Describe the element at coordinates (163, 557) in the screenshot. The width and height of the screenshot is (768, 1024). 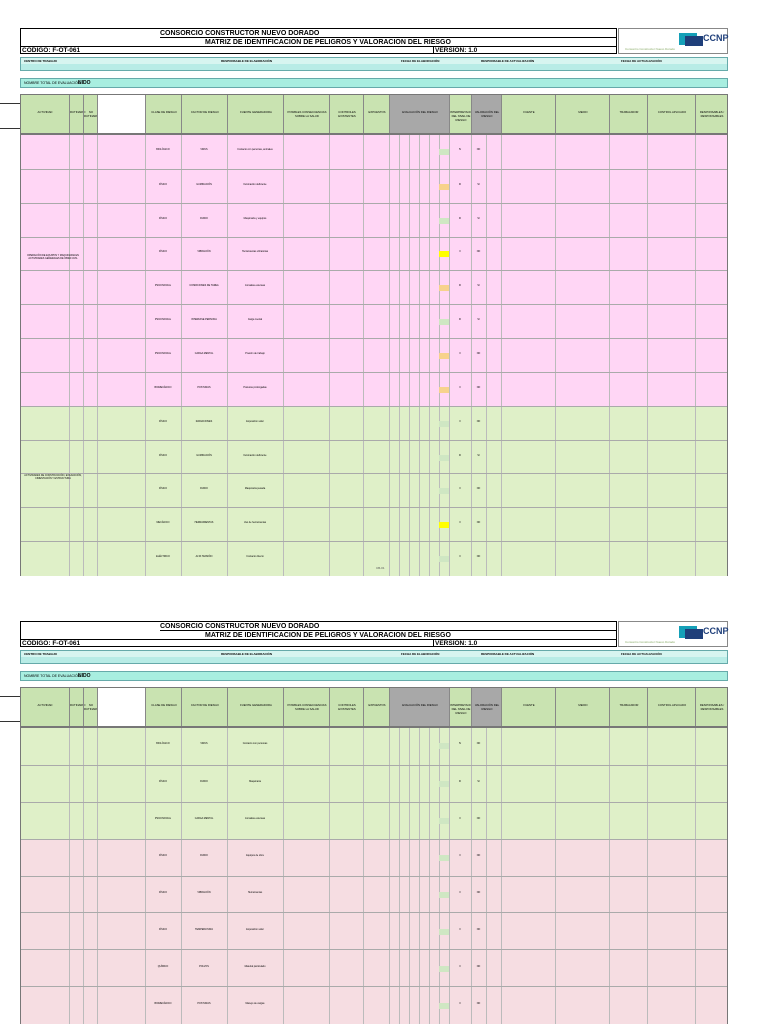
I see `hazard-class-cell: ELÉCTRICO` at that location.